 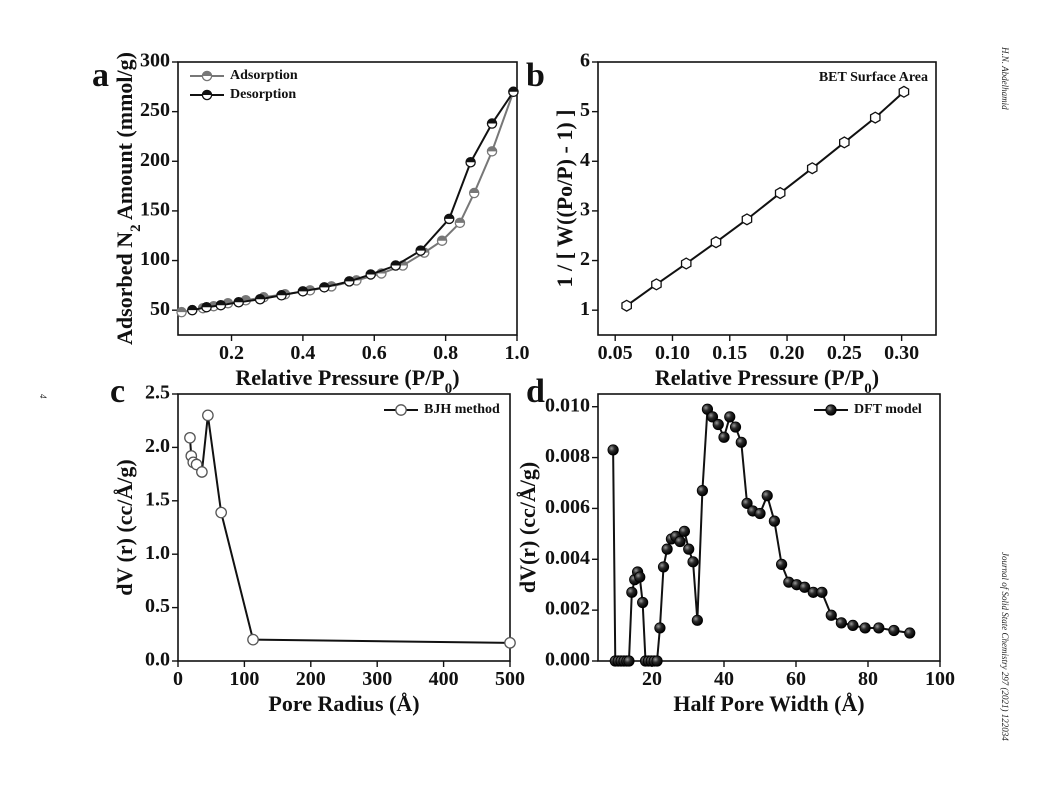 I want to click on y-tick-label: 3, so click(x=585, y=210).